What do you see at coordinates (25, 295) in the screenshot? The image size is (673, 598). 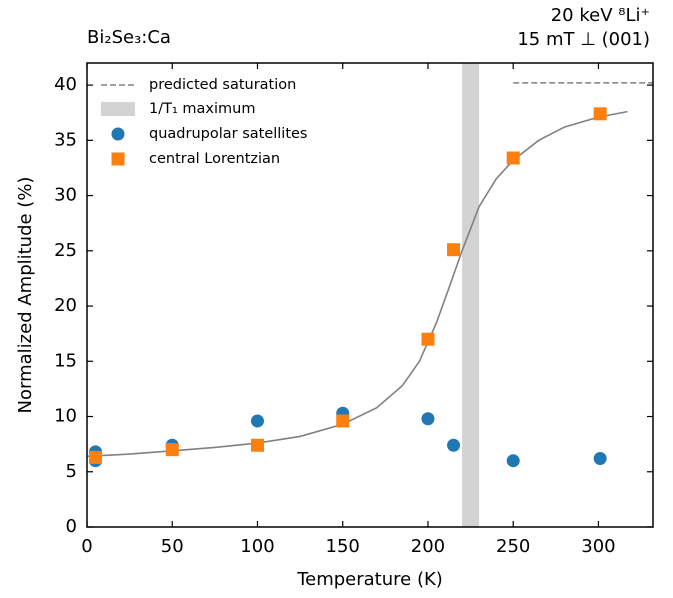 I see `y-axis-label: Normalized Amplitude (%)` at bounding box center [25, 295].